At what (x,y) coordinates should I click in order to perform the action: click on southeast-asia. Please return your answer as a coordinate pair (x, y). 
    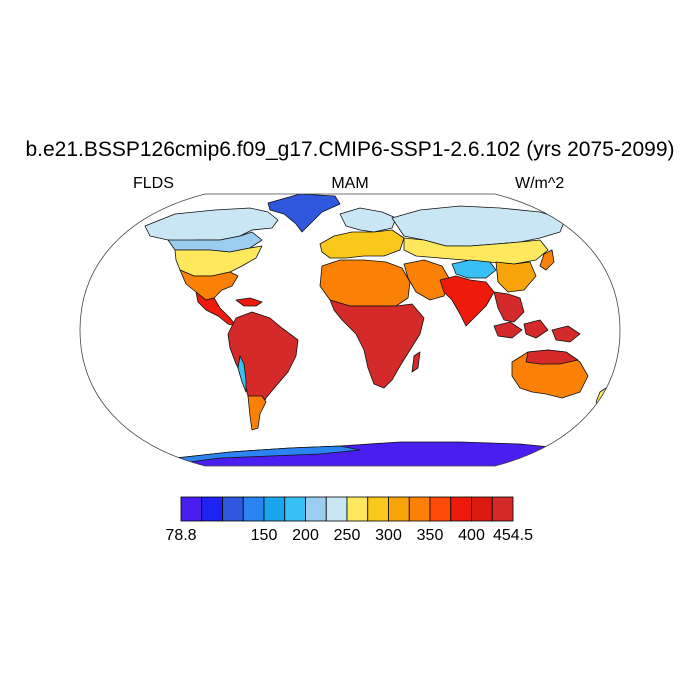
    Looking at the image, I should click on (509, 307).